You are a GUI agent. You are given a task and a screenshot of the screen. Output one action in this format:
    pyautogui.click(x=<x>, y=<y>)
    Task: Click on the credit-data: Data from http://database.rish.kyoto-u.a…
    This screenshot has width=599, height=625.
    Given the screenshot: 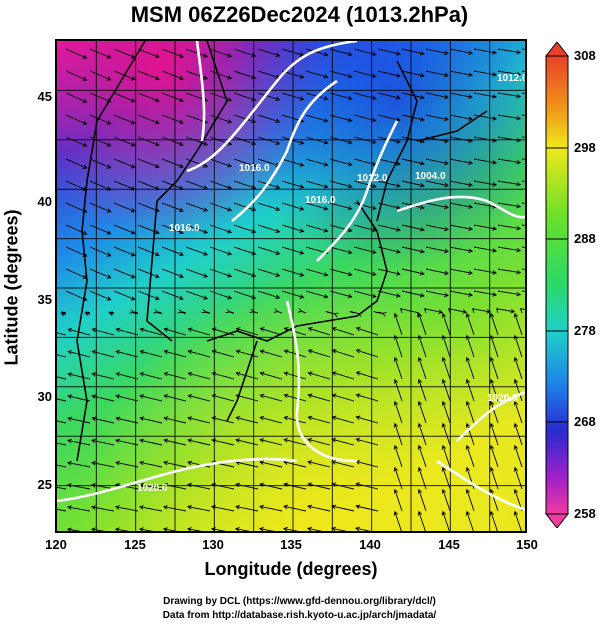 What is the action you would take?
    pyautogui.click(x=299, y=615)
    